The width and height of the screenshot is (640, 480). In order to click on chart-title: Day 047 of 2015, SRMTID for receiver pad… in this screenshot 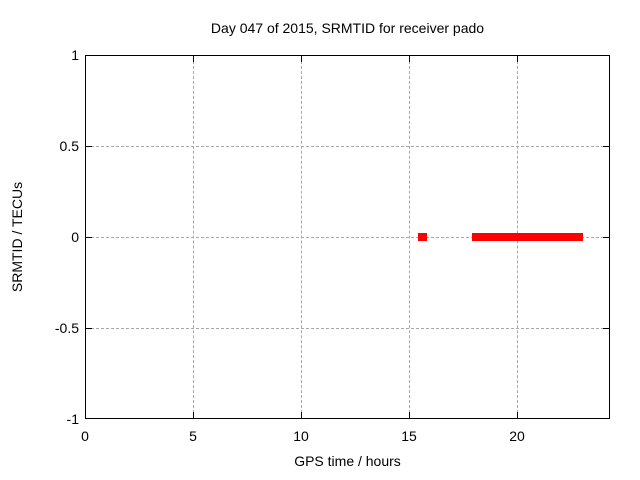, I will do `click(347, 28)`.